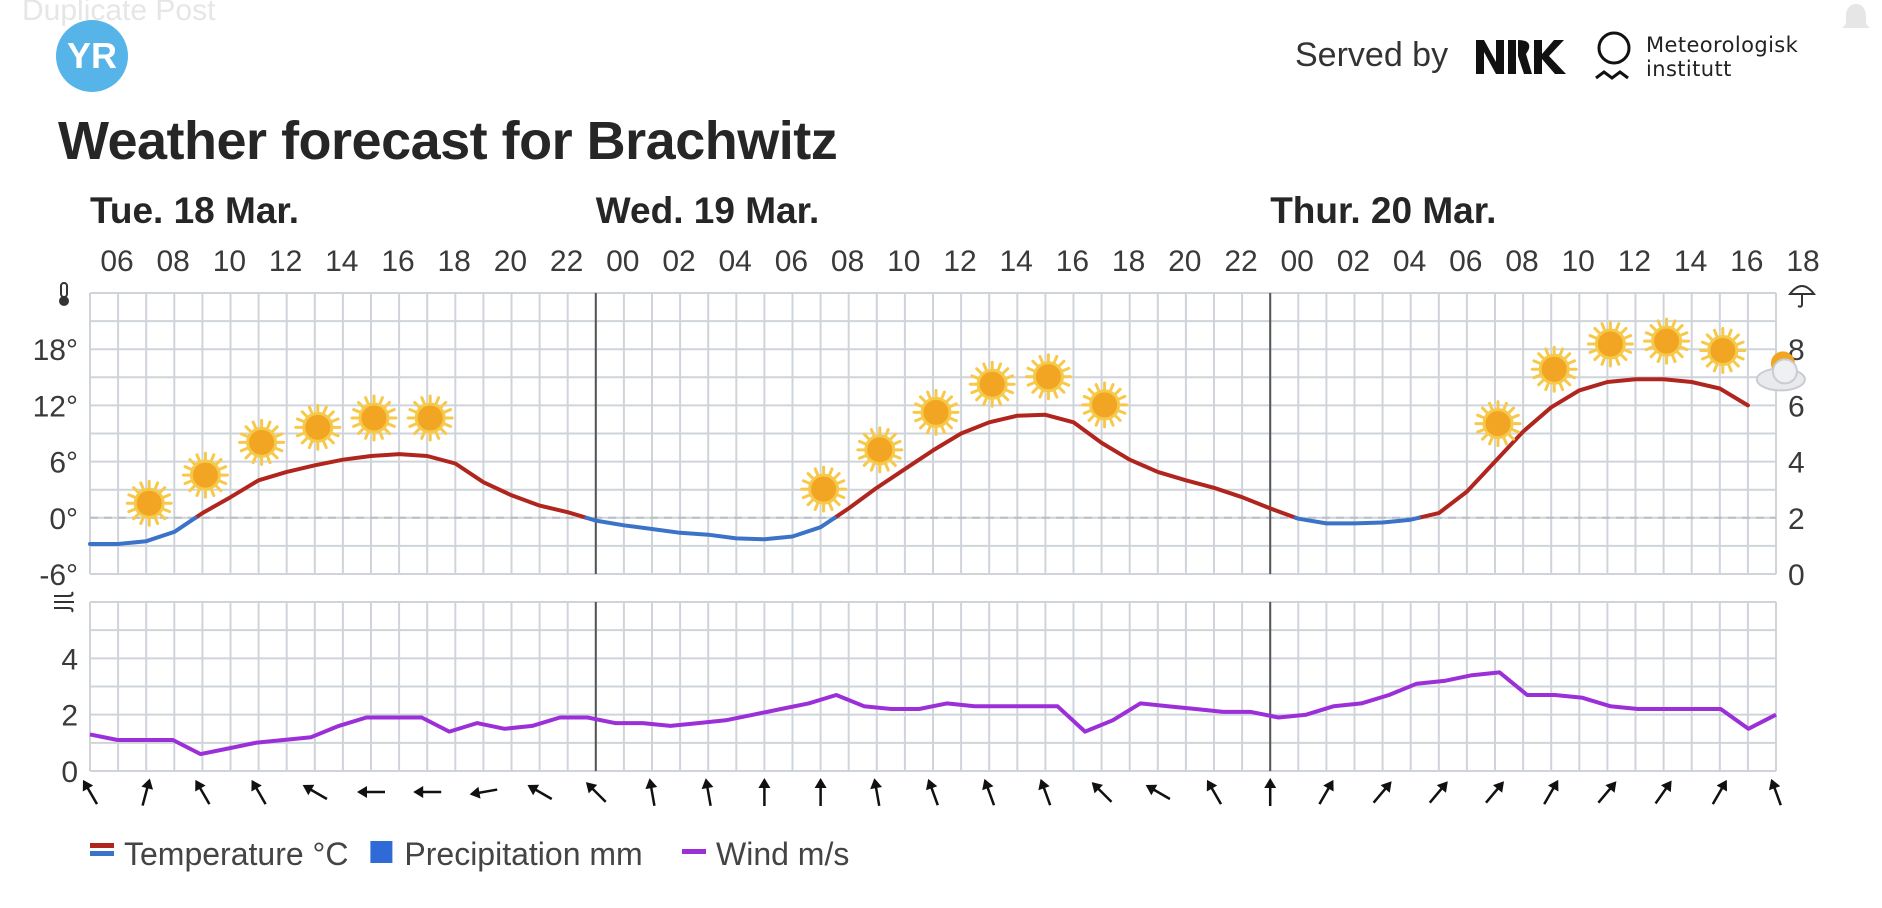 This screenshot has width=1882, height=908. What do you see at coordinates (1796, 575) in the screenshot?
I see `precip-axis-label: 0` at bounding box center [1796, 575].